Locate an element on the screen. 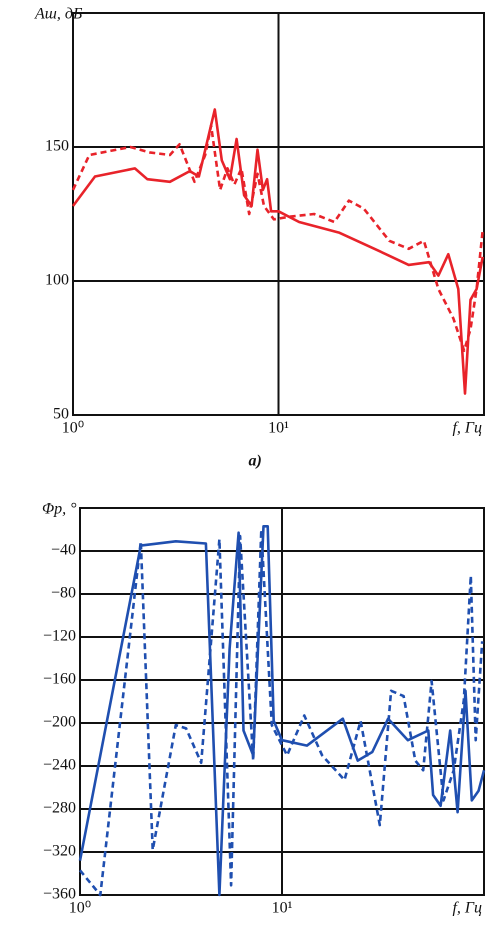 This screenshot has width=494, height=936. y-tick-label: 100 is located at coordinates (57, 280).